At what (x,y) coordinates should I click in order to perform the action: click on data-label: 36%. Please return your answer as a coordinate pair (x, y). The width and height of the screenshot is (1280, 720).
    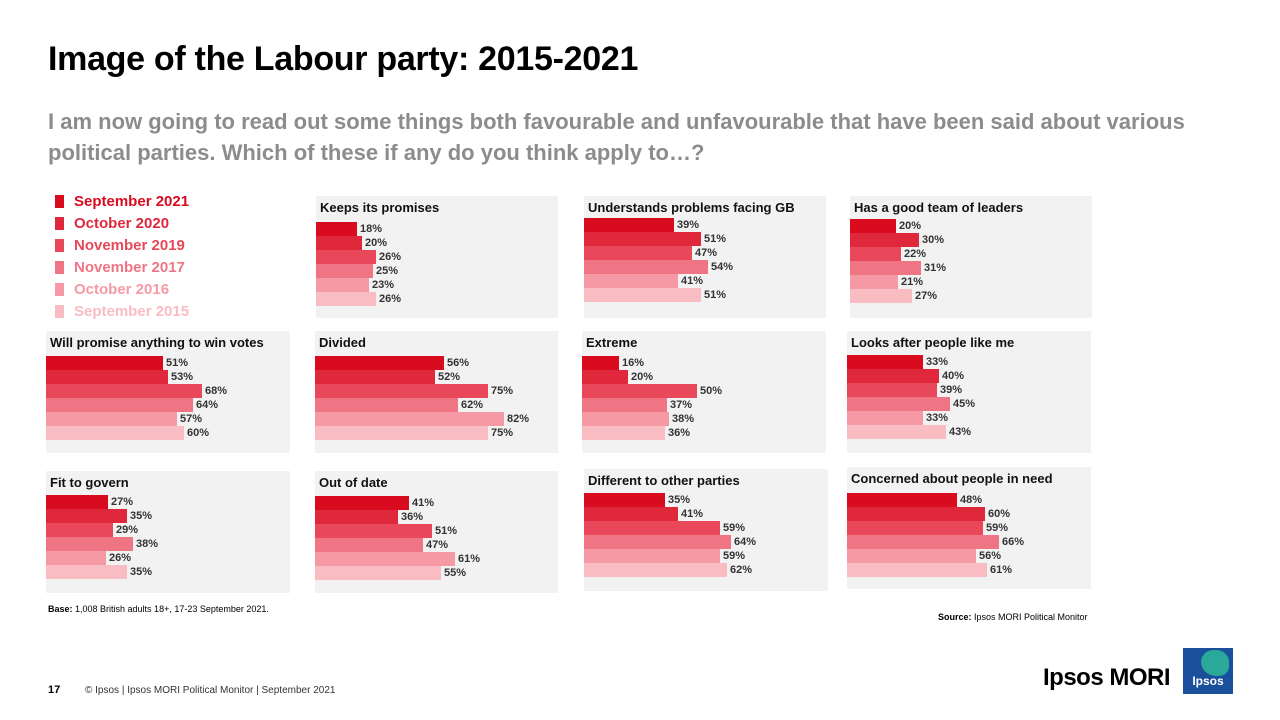
    Looking at the image, I should click on (412, 517).